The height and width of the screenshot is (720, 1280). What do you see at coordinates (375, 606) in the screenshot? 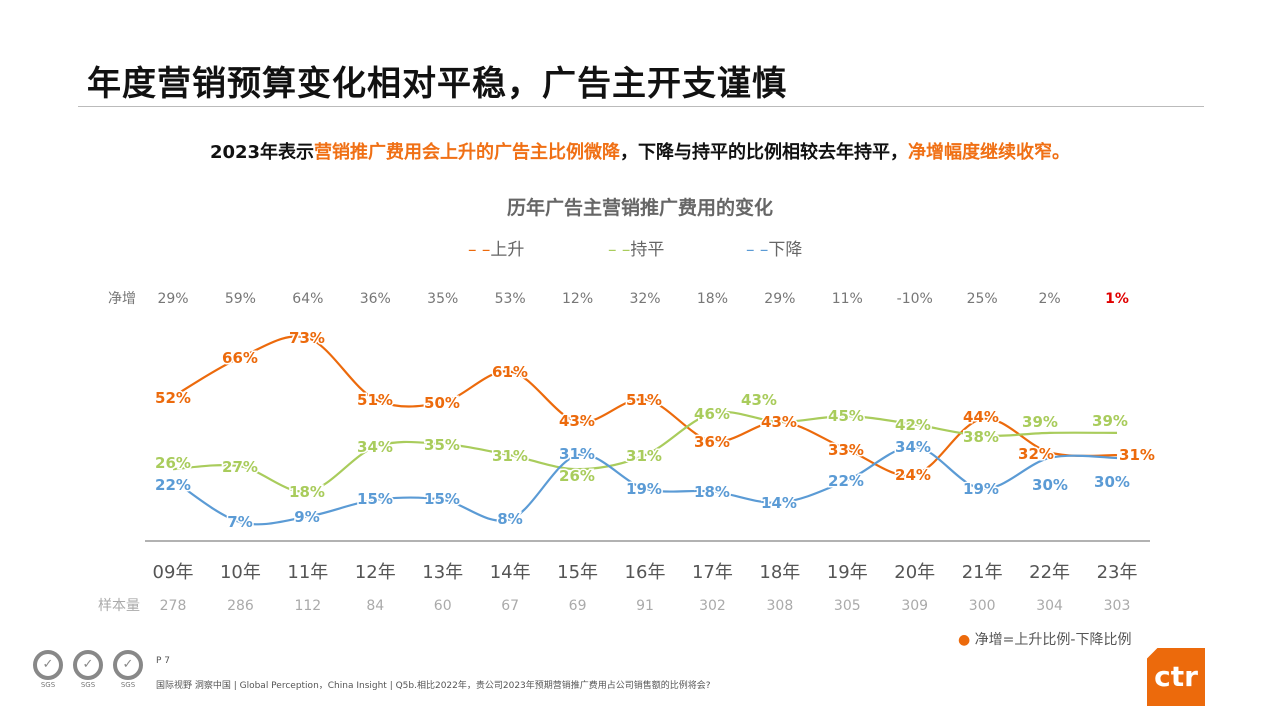
I see `sample-size: 84` at bounding box center [375, 606].